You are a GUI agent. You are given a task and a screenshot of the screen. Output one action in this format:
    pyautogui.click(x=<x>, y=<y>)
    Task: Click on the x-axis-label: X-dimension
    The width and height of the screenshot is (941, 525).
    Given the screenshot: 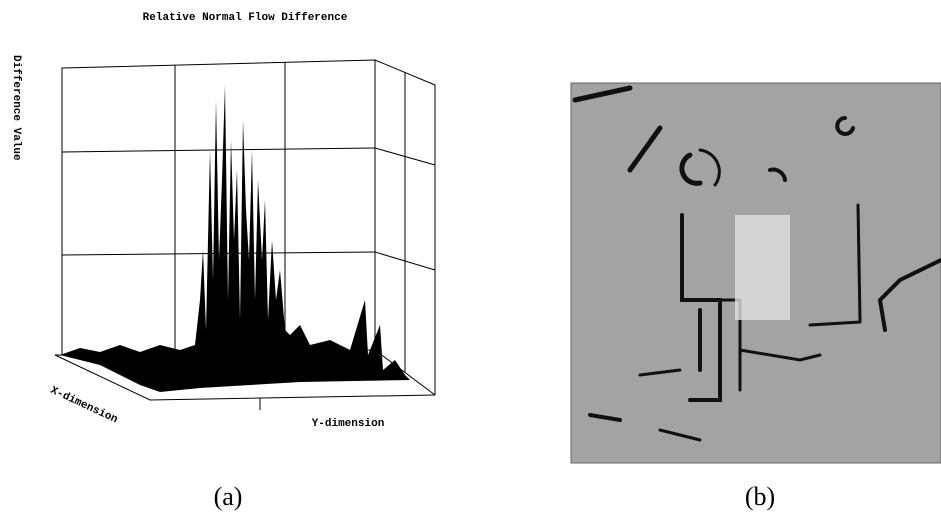 What is the action you would take?
    pyautogui.click(x=83, y=406)
    